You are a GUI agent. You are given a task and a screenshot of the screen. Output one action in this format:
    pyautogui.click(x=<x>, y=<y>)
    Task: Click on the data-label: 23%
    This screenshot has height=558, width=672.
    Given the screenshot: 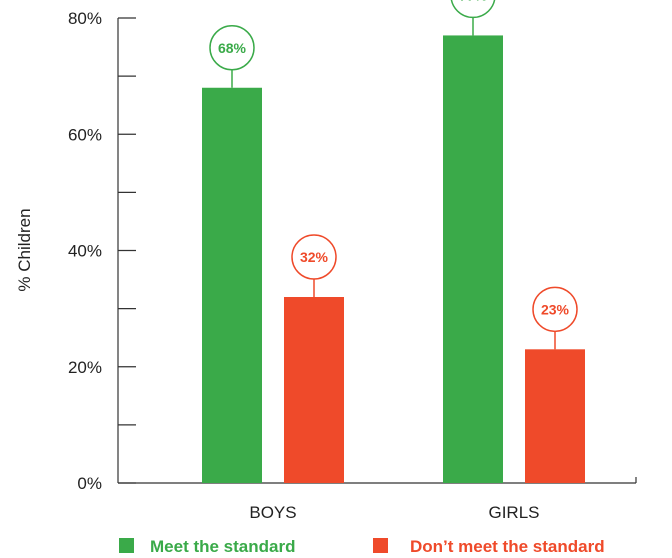 What is the action you would take?
    pyautogui.click(x=555, y=309)
    